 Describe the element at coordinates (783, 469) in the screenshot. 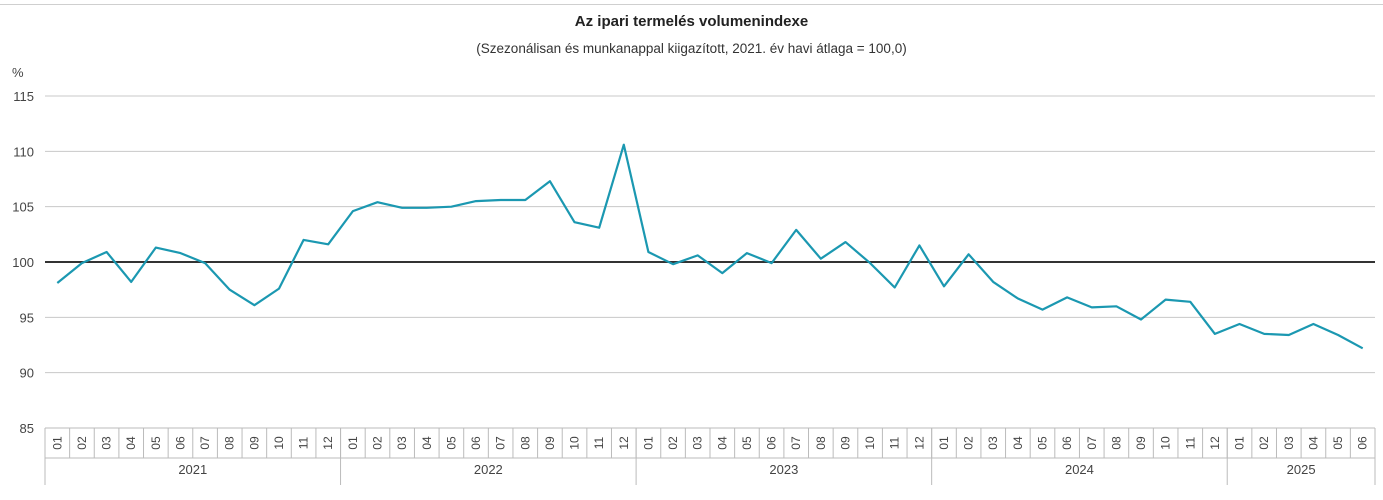

I see `year-label: 2023` at that location.